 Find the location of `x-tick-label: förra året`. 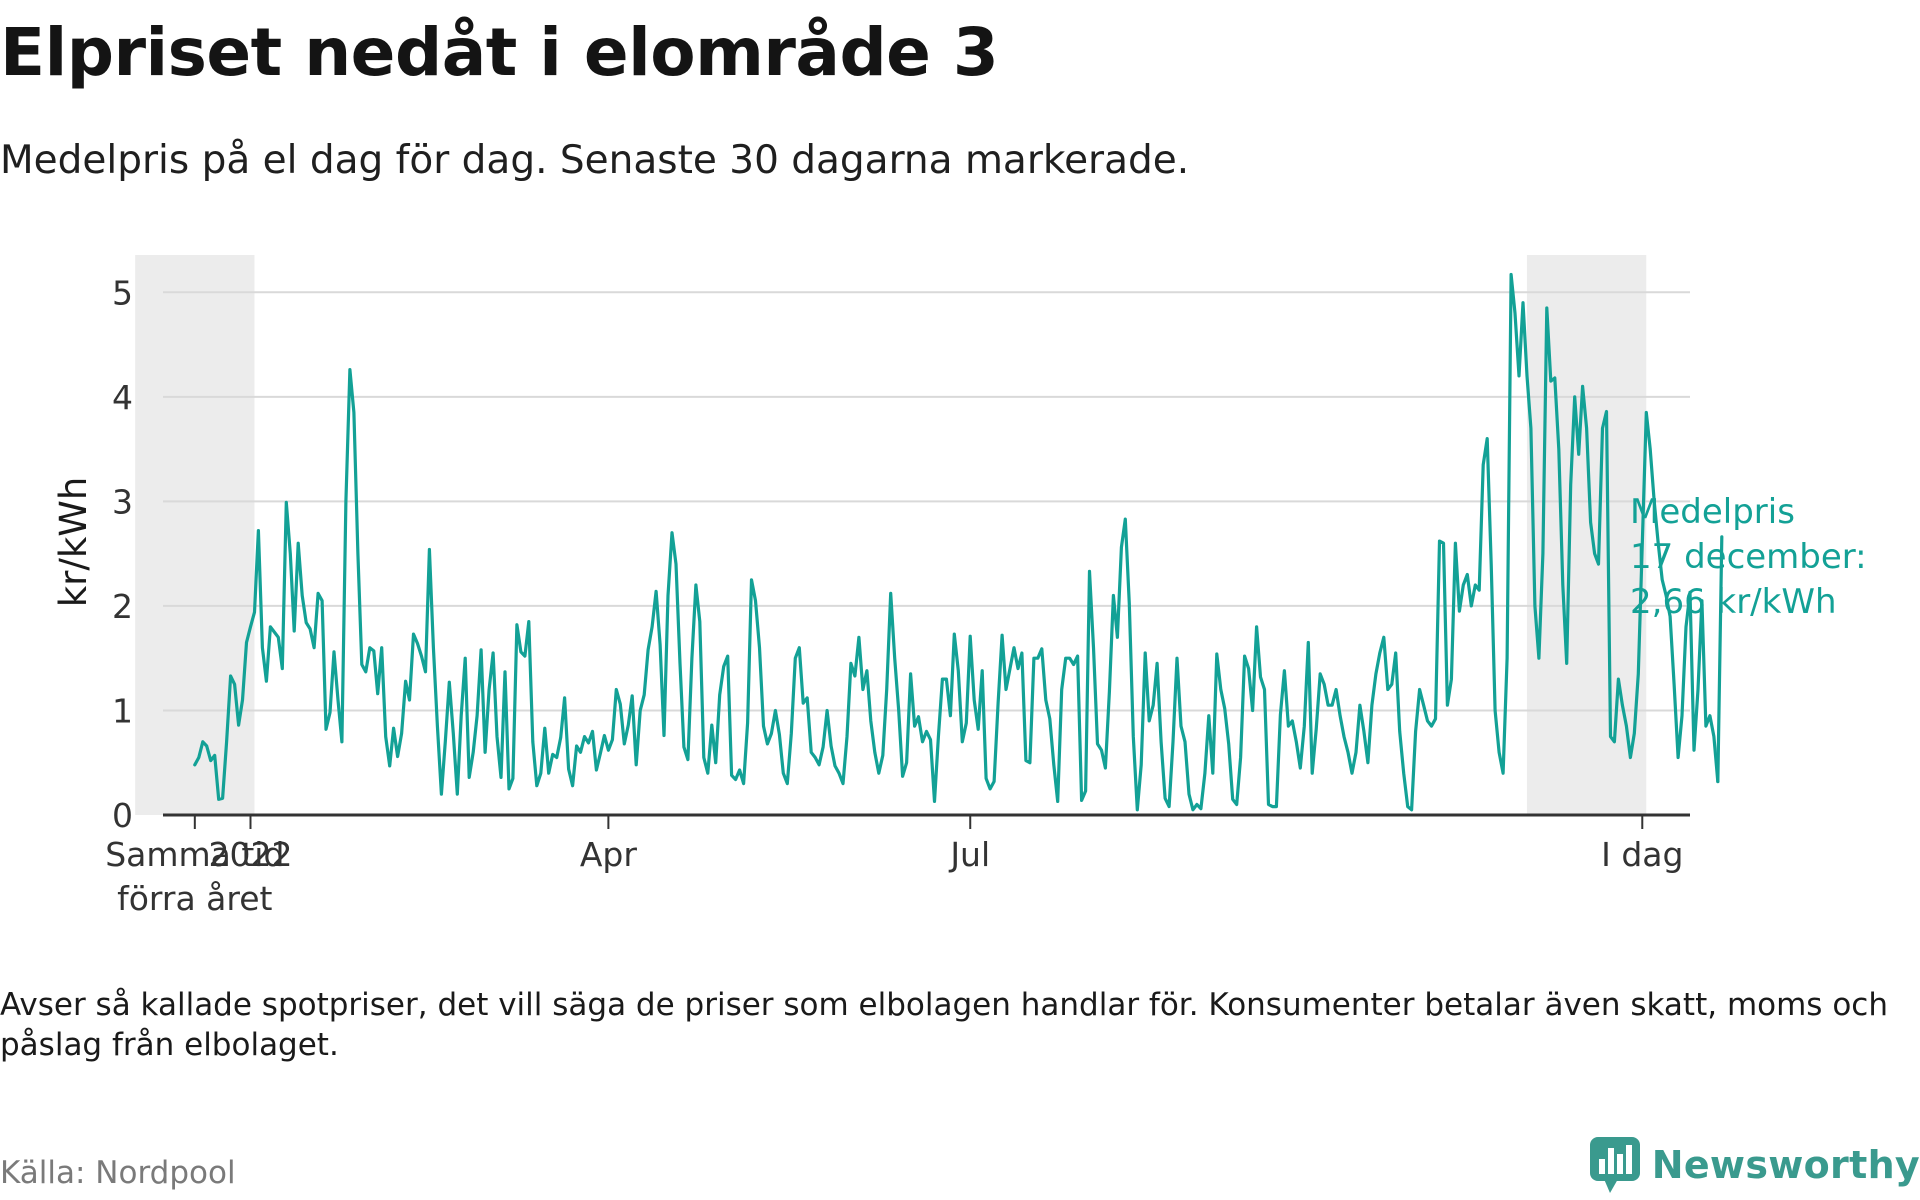

x-tick-label: förra året is located at coordinates (194, 898).